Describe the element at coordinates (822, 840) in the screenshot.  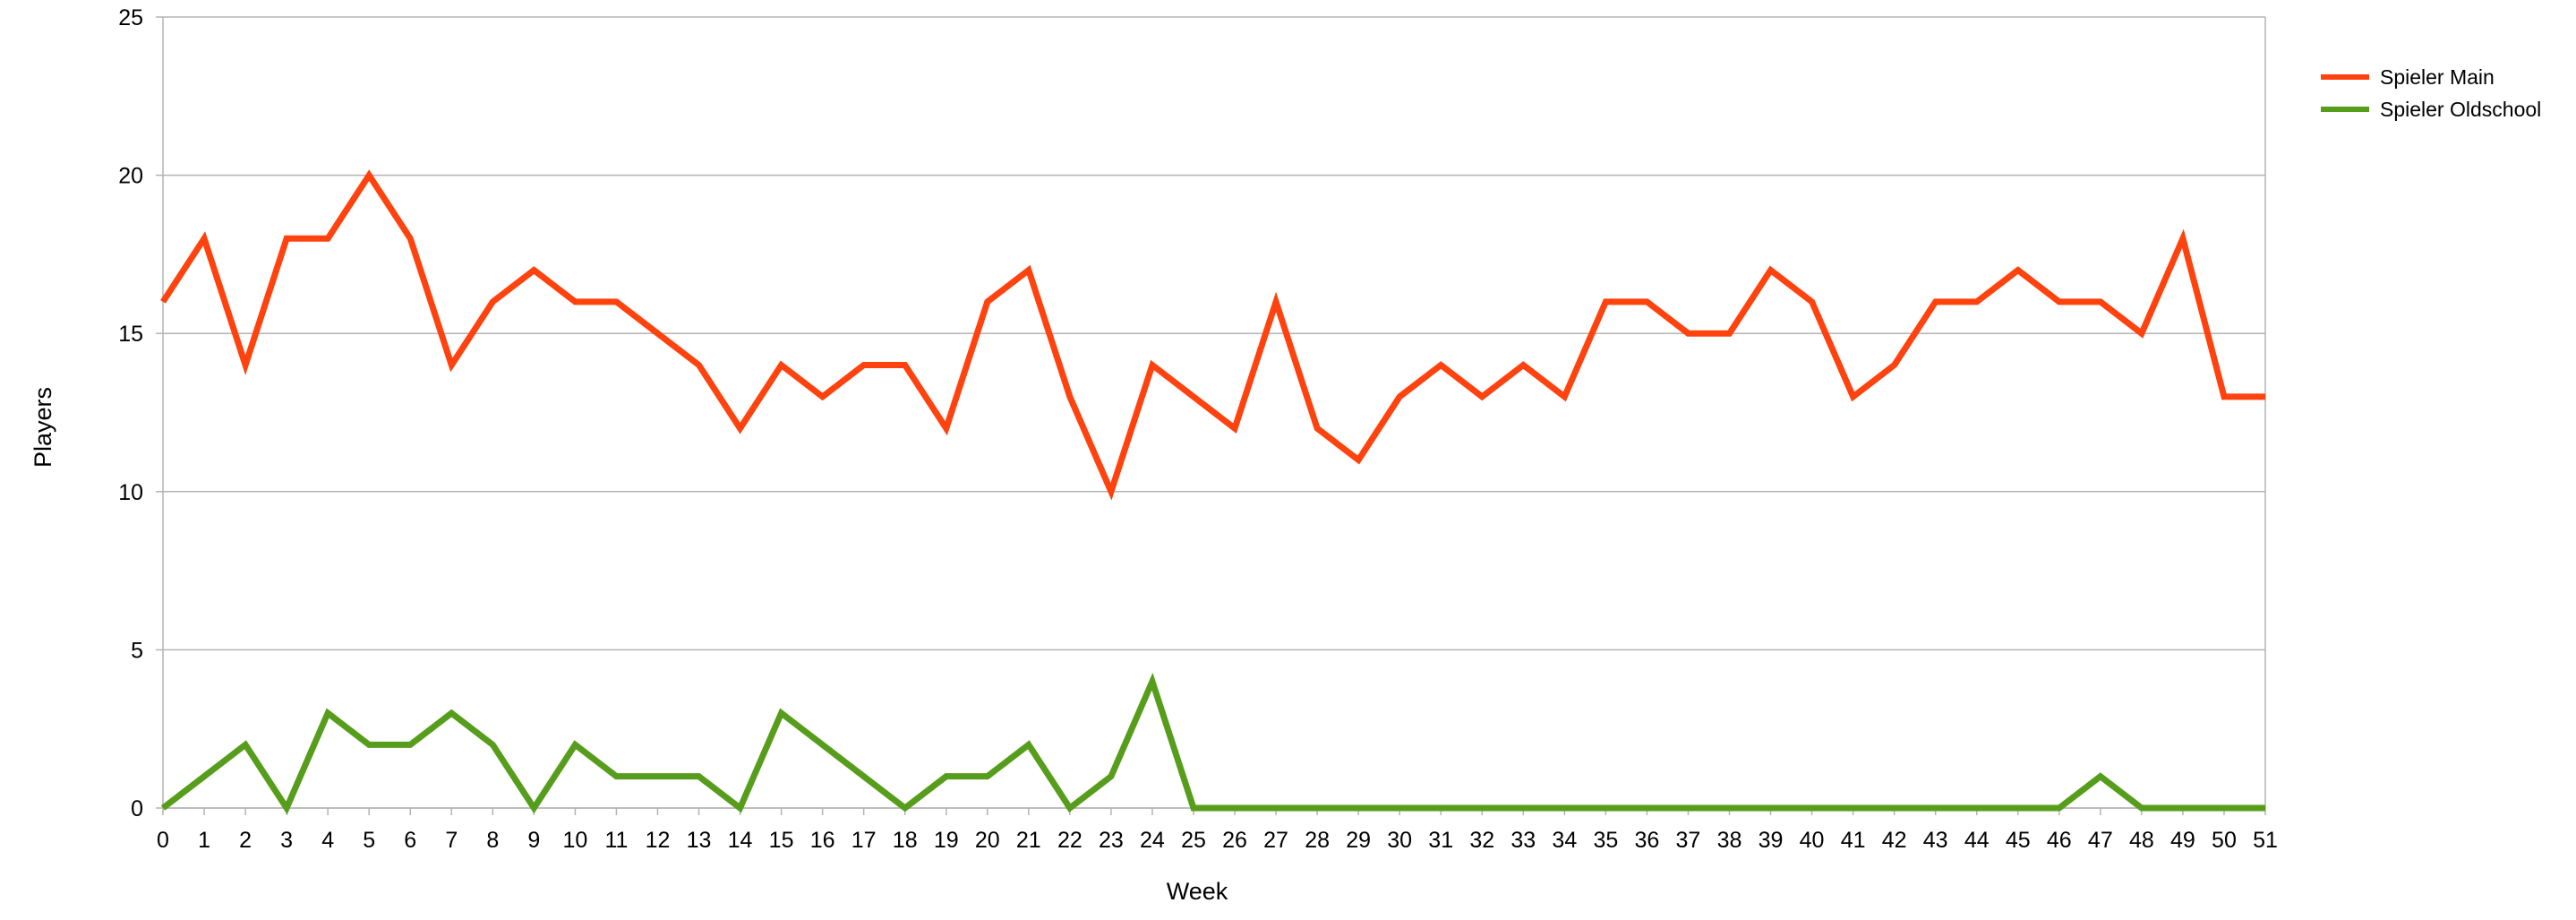
I see `x-tick-label: 16` at that location.